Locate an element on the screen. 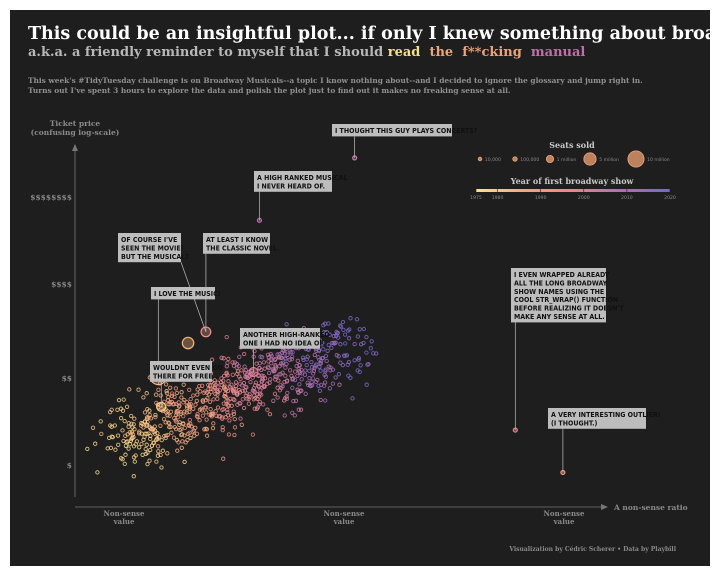  y-axis-arrow is located at coordinates (75, 147).